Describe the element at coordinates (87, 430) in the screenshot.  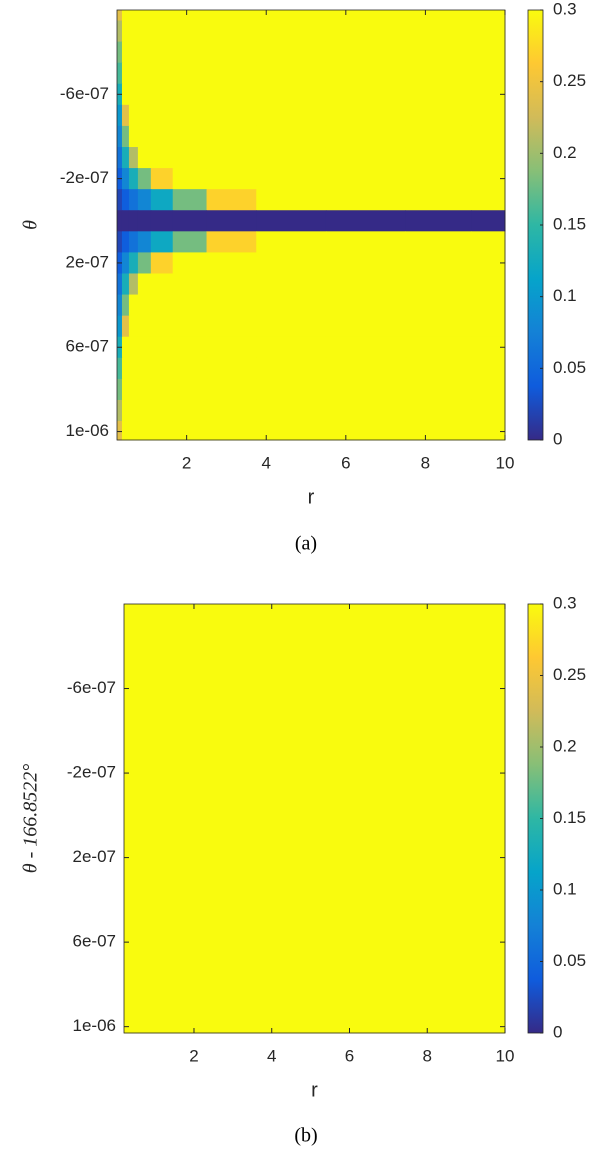
I see `y-tick-label: 1e-06` at that location.